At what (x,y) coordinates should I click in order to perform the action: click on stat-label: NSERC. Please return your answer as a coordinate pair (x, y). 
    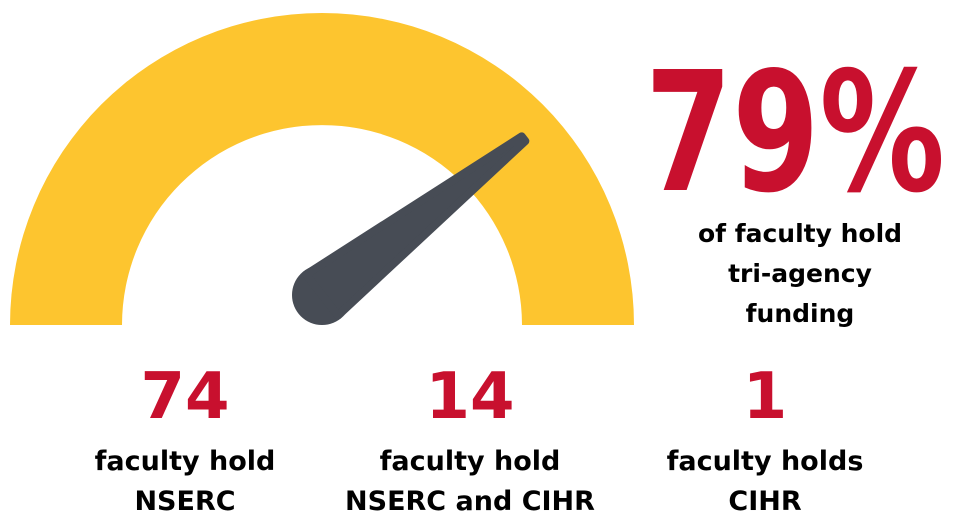
    Looking at the image, I should click on (184, 500).